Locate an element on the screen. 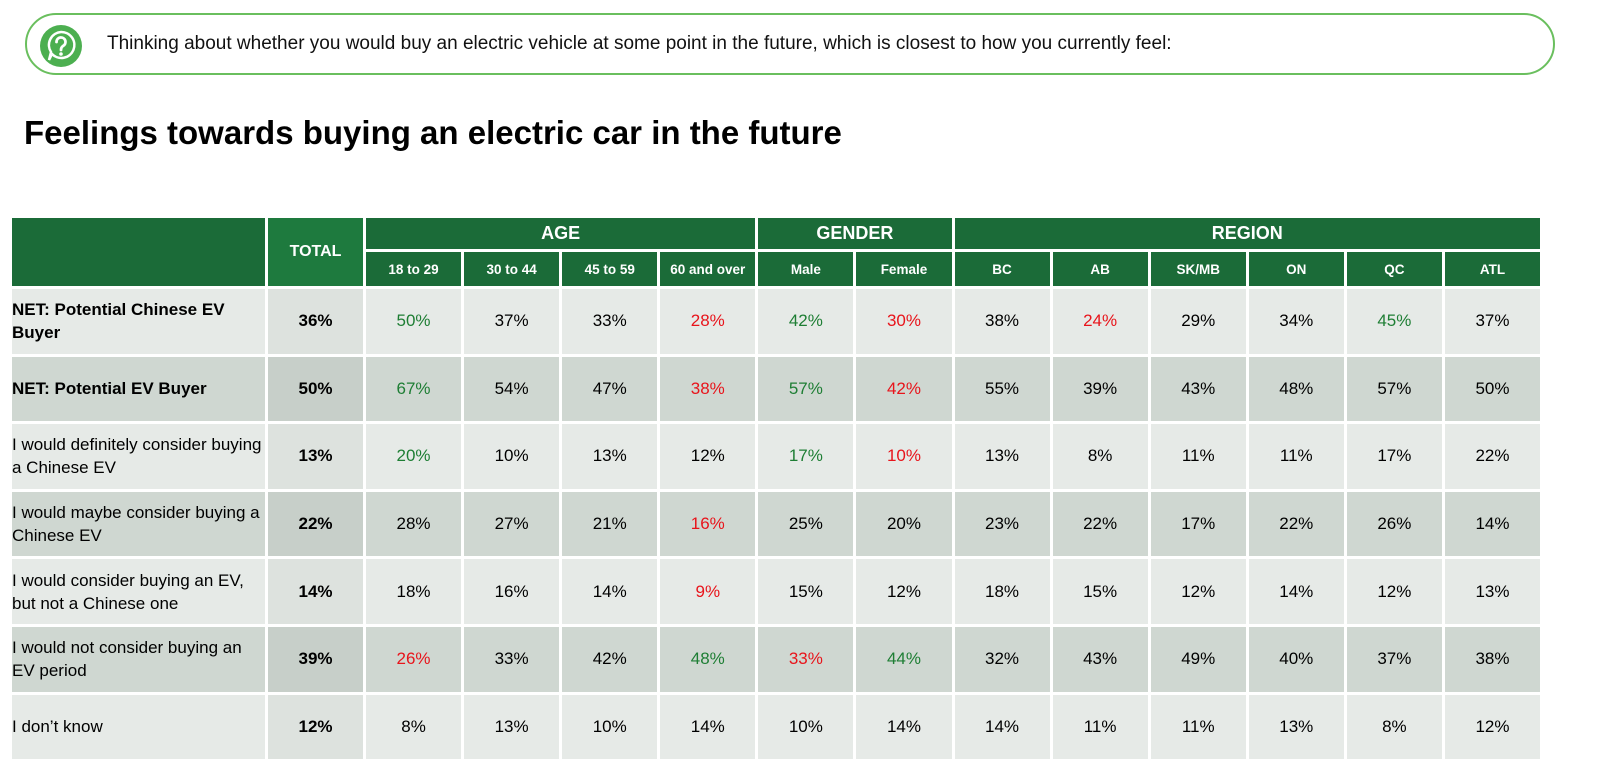  data-cell: 29% is located at coordinates (1198, 321).